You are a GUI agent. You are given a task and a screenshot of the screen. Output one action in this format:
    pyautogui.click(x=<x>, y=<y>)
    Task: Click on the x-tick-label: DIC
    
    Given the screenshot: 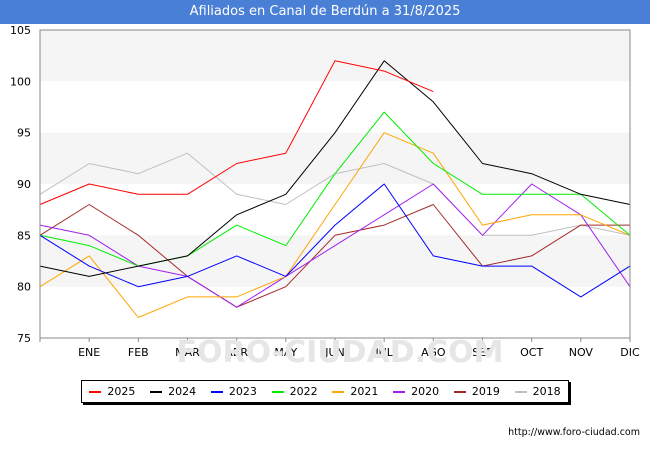 What is the action you would take?
    pyautogui.click(x=630, y=352)
    